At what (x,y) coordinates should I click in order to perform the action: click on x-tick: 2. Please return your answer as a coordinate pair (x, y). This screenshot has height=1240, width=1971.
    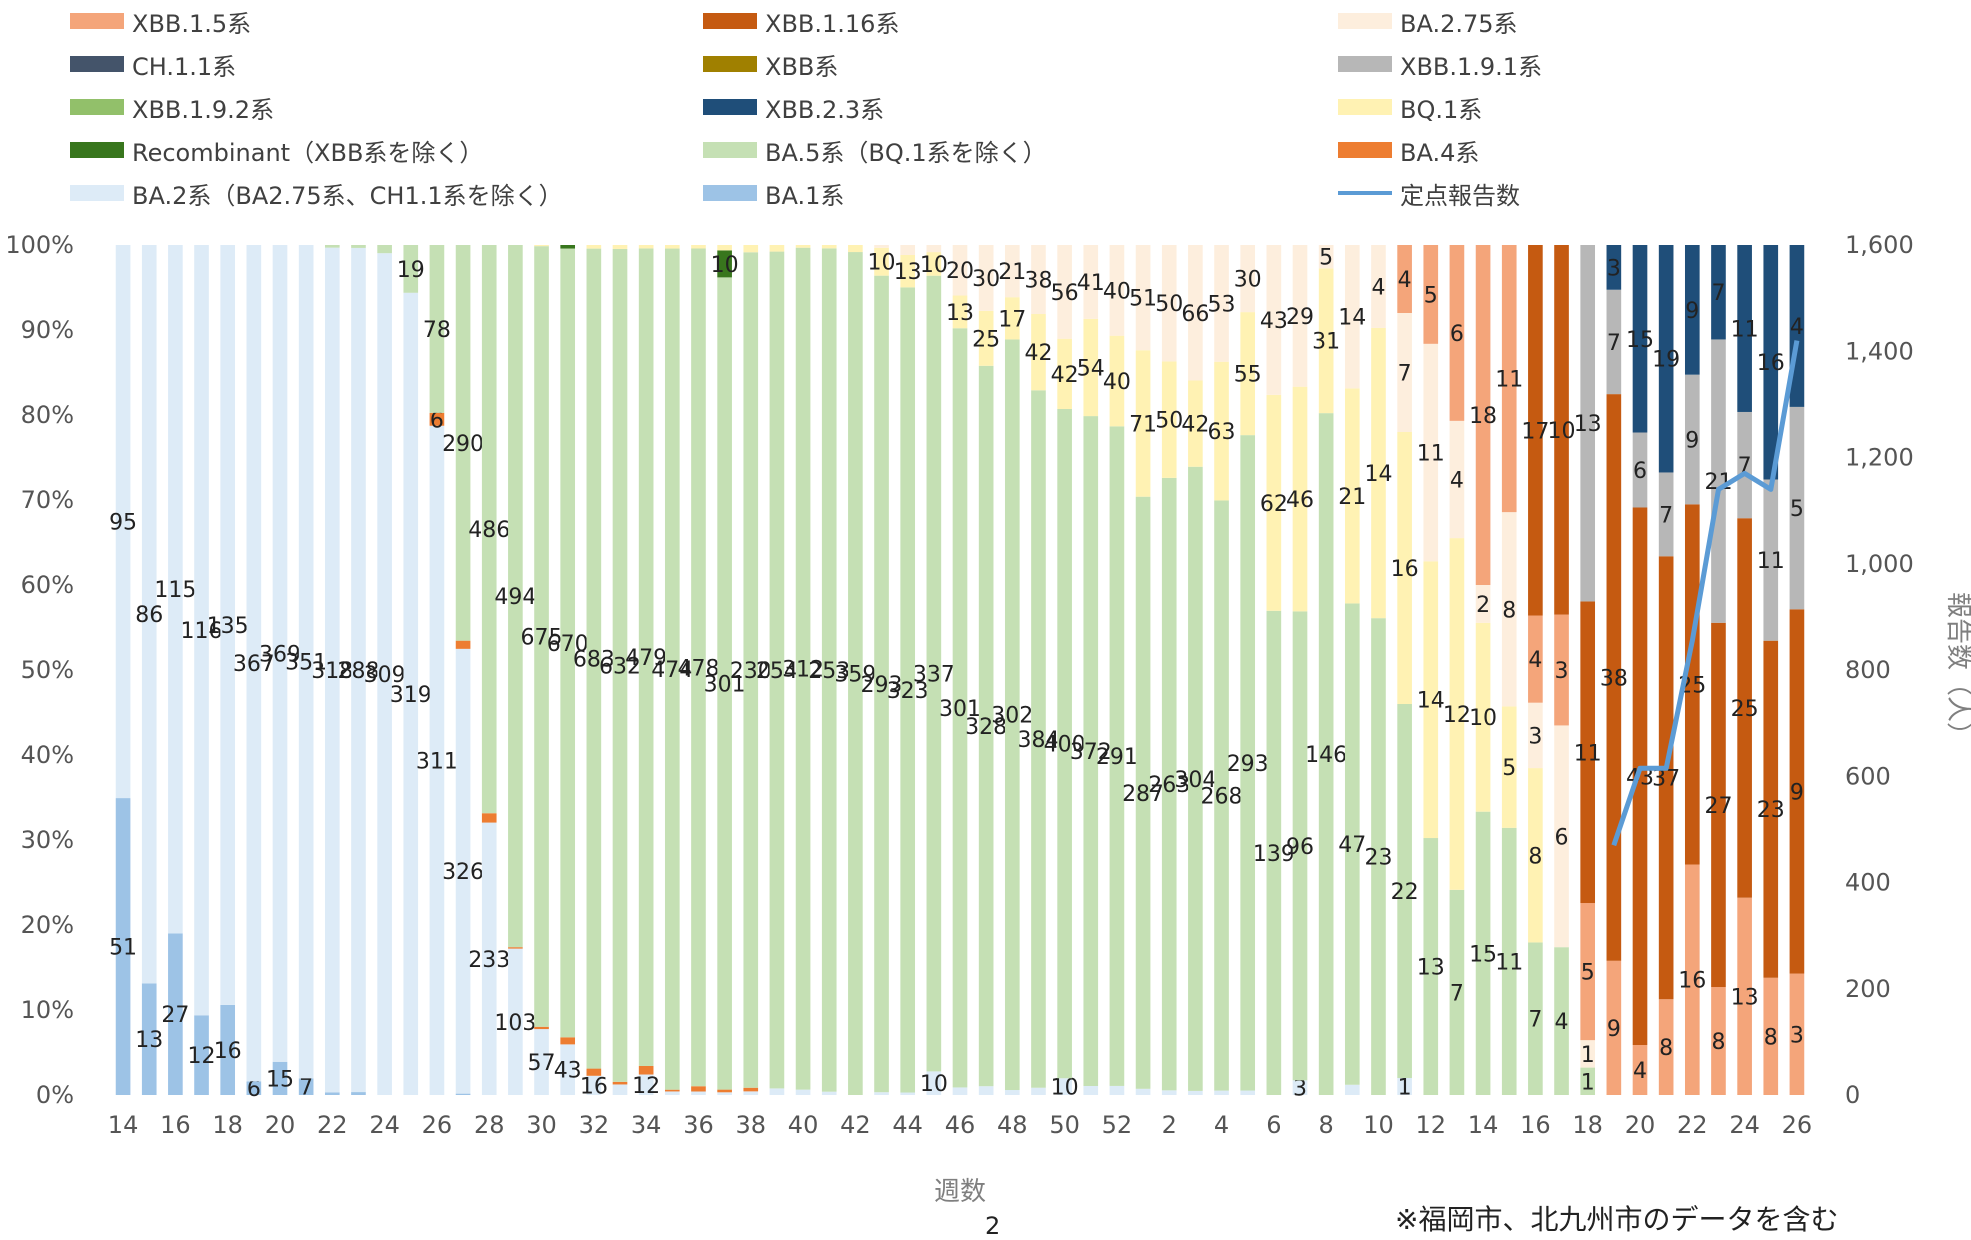
    Looking at the image, I should click on (1169, 1125).